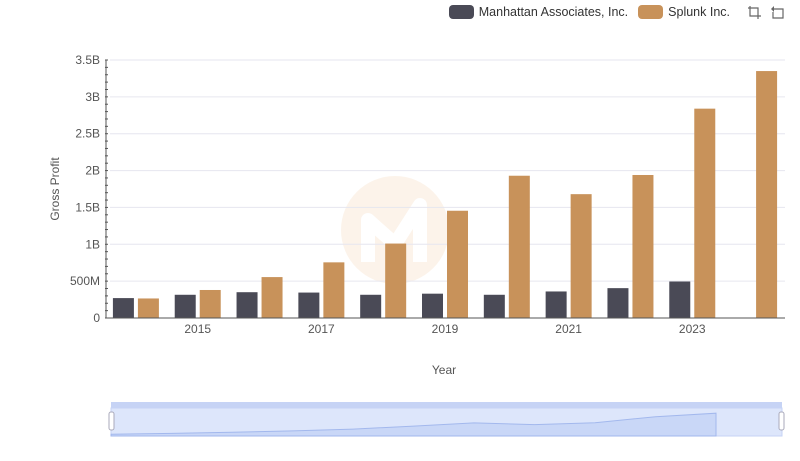 The width and height of the screenshot is (800, 461). Describe the element at coordinates (210, 303) in the screenshot. I see `bar-splunk-2015` at that location.